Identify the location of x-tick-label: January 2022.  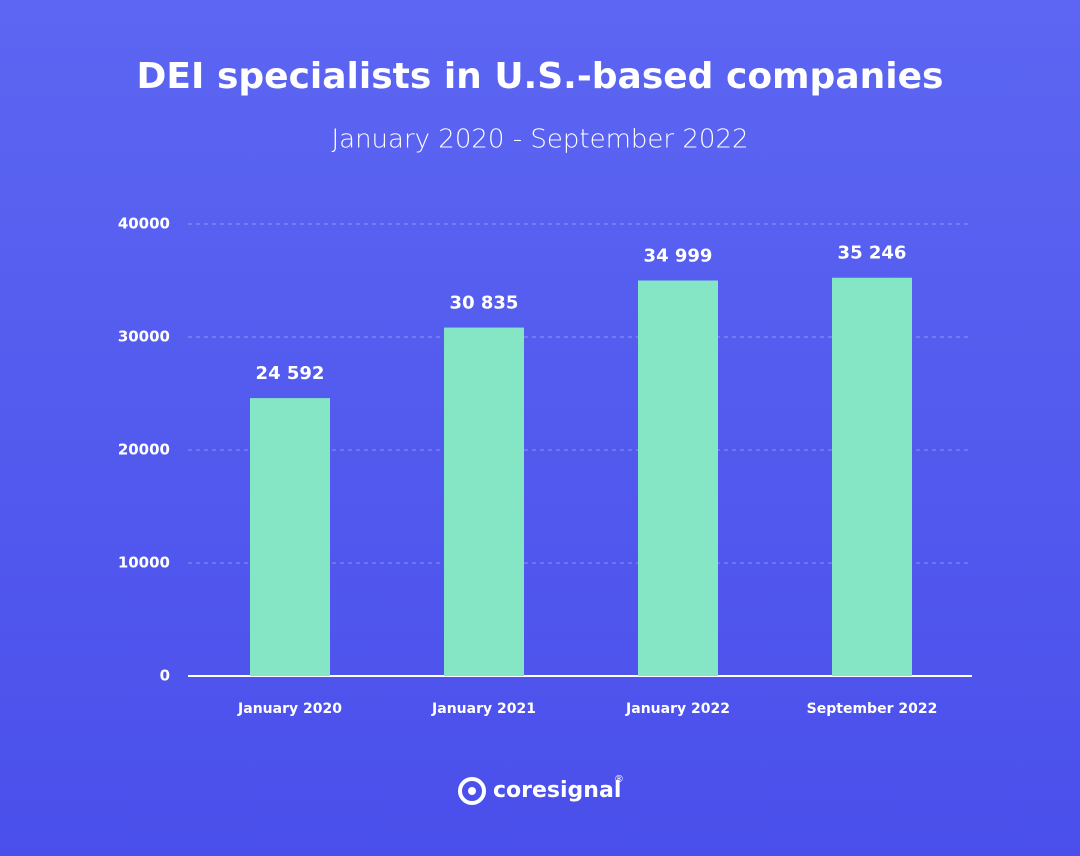
(677, 709).